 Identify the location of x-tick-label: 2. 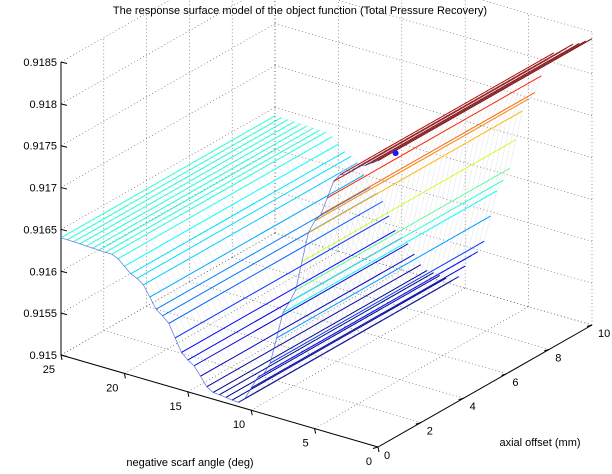
(430, 432).